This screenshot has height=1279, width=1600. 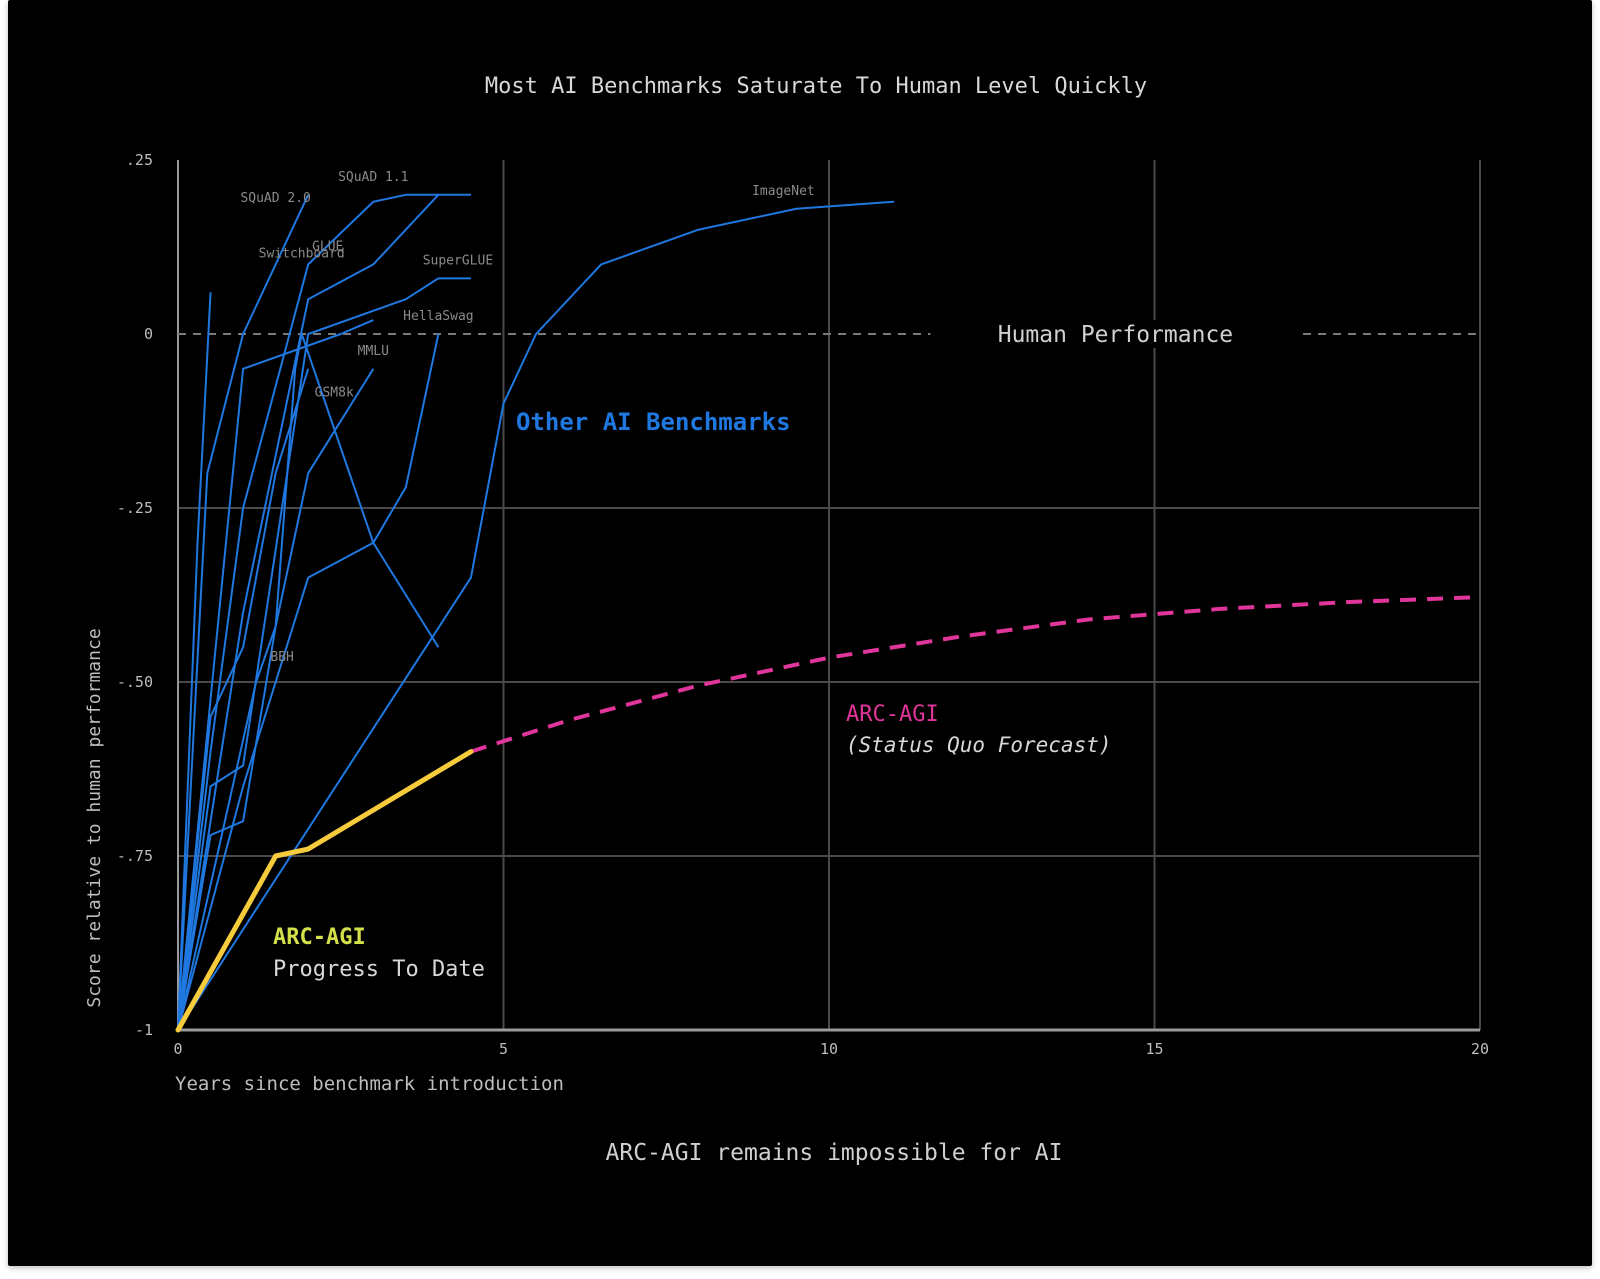 I want to click on human-performance-label-bg, so click(x=1115, y=334).